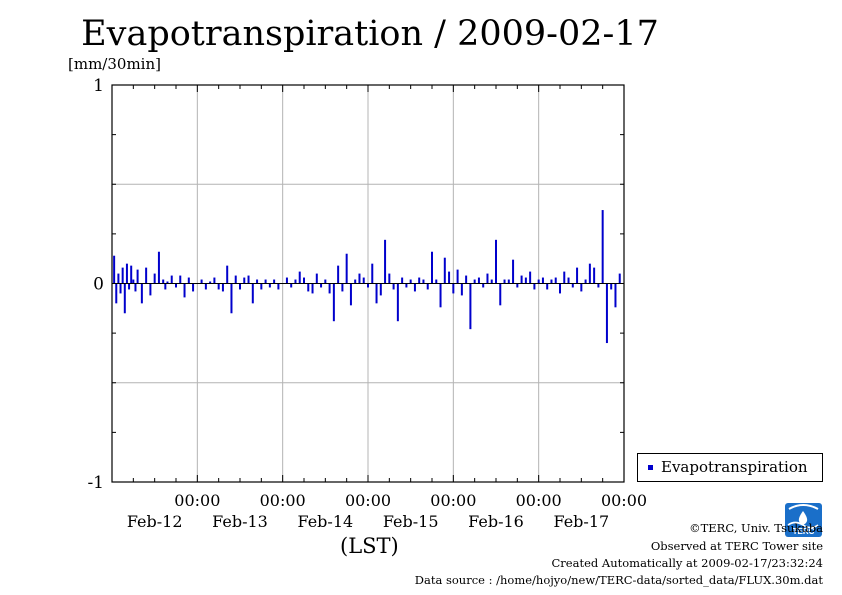  What do you see at coordinates (756, 528) in the screenshot?
I see `credit-copyright: ©TERC, Univ. Tsukuba` at bounding box center [756, 528].